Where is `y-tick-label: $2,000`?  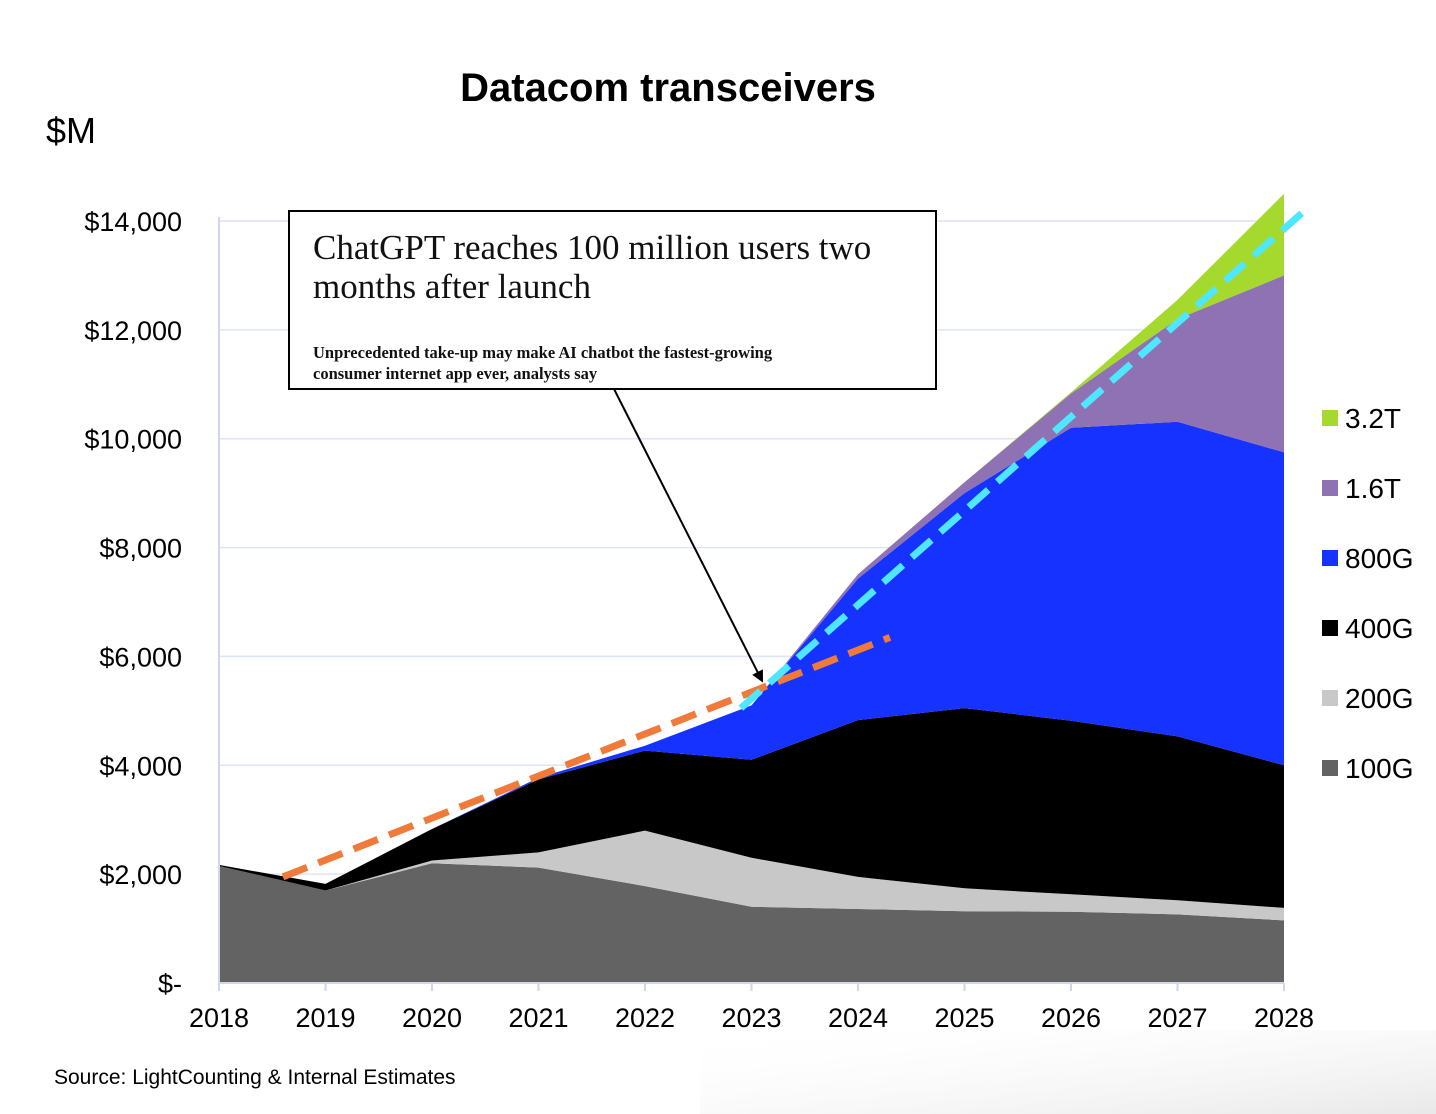 y-tick-label: $2,000 is located at coordinates (140, 875).